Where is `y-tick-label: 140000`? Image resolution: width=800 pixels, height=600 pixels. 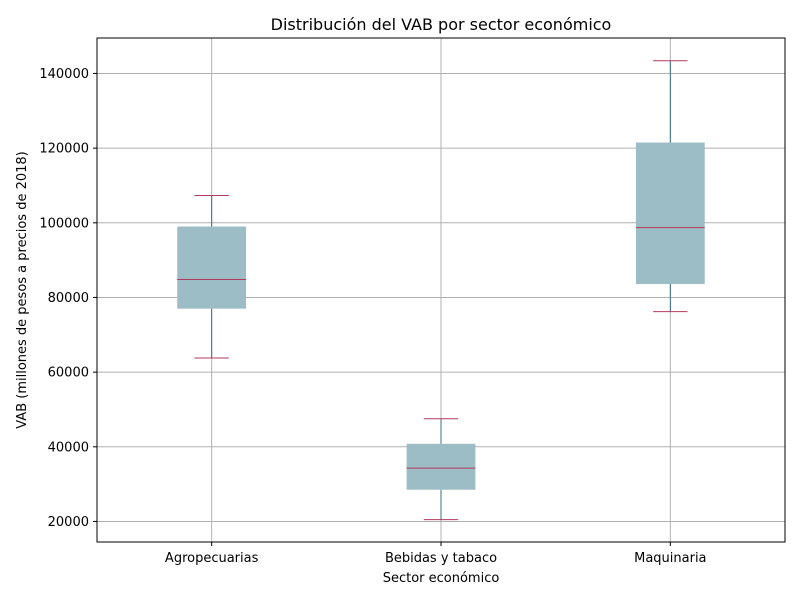
y-tick-label: 140000 is located at coordinates (64, 74).